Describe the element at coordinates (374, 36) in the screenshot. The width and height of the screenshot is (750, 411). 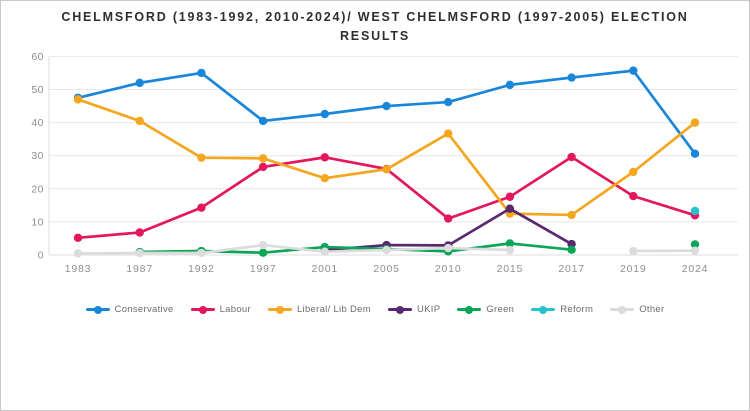
I see `chart-title-line2: RESULTS` at that location.